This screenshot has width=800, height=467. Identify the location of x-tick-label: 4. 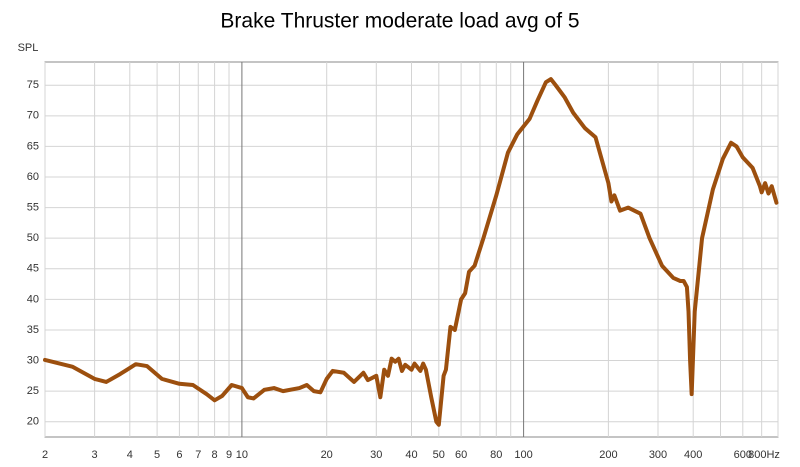
(130, 455).